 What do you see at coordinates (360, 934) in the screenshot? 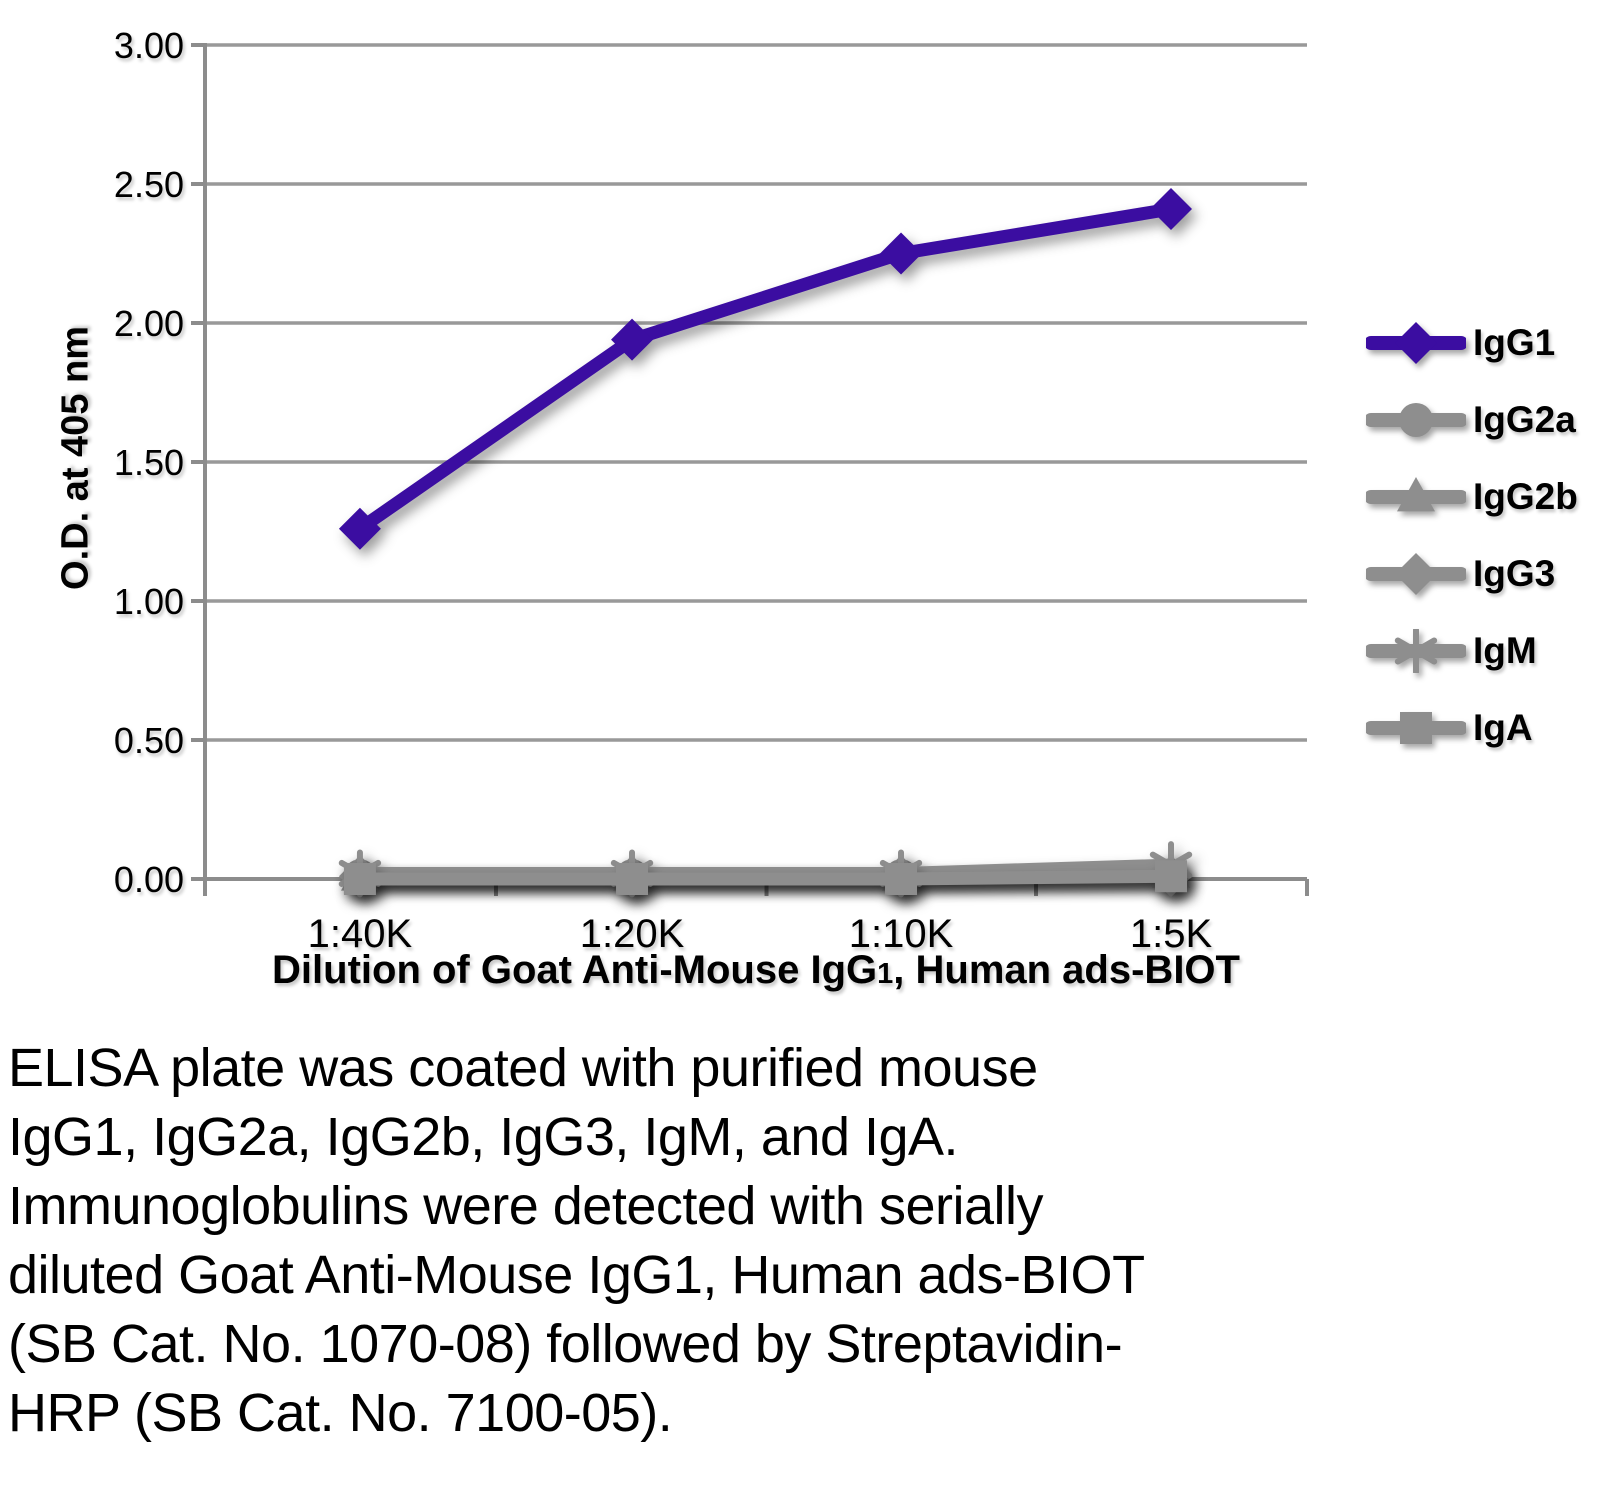
I see `x-tick-label: 1:40K` at bounding box center [360, 934].